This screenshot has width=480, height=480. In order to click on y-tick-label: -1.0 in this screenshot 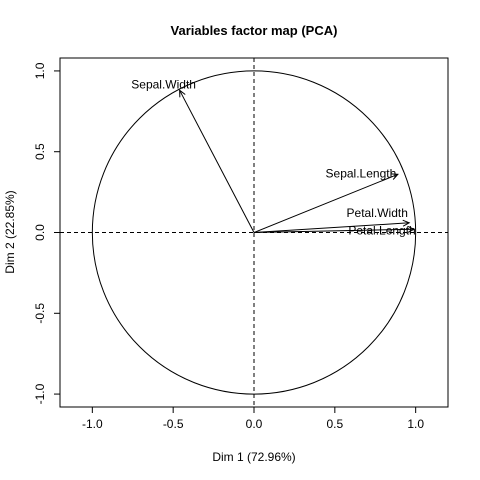, I will do `click(40, 393)`.